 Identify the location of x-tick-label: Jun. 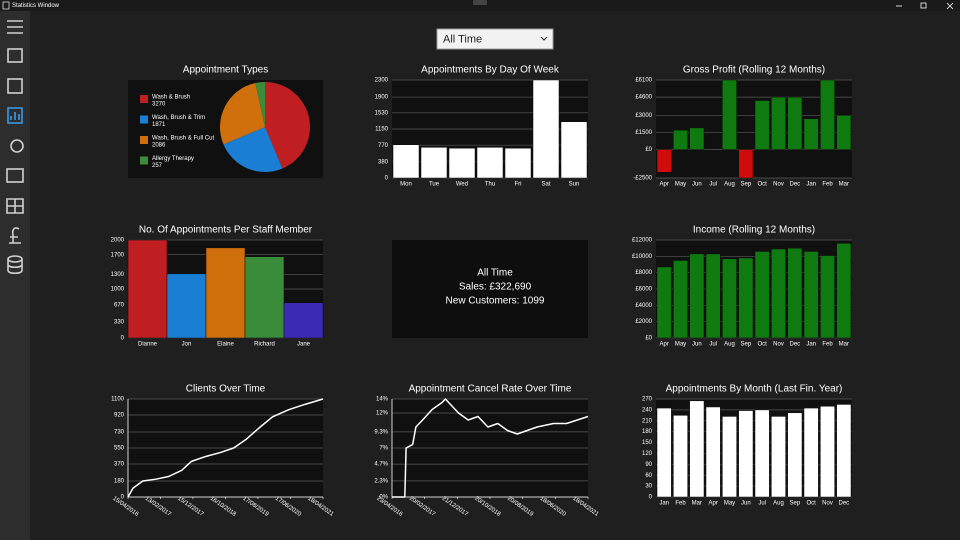
(697, 185).